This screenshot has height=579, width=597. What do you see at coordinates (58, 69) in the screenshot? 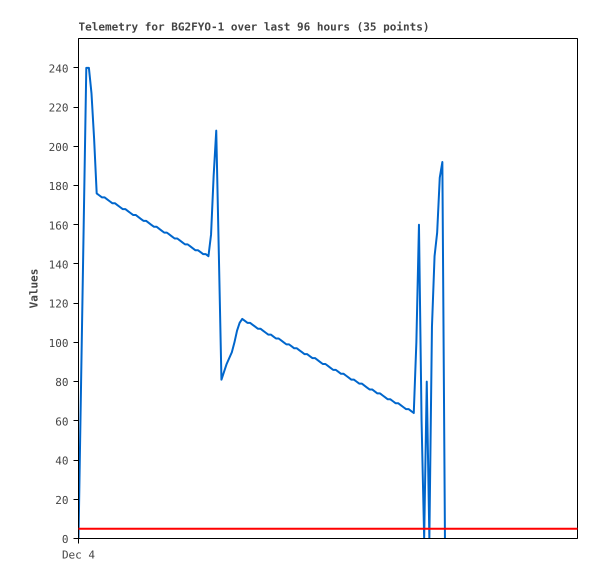
I see `y-tick-label: 240` at bounding box center [58, 69].